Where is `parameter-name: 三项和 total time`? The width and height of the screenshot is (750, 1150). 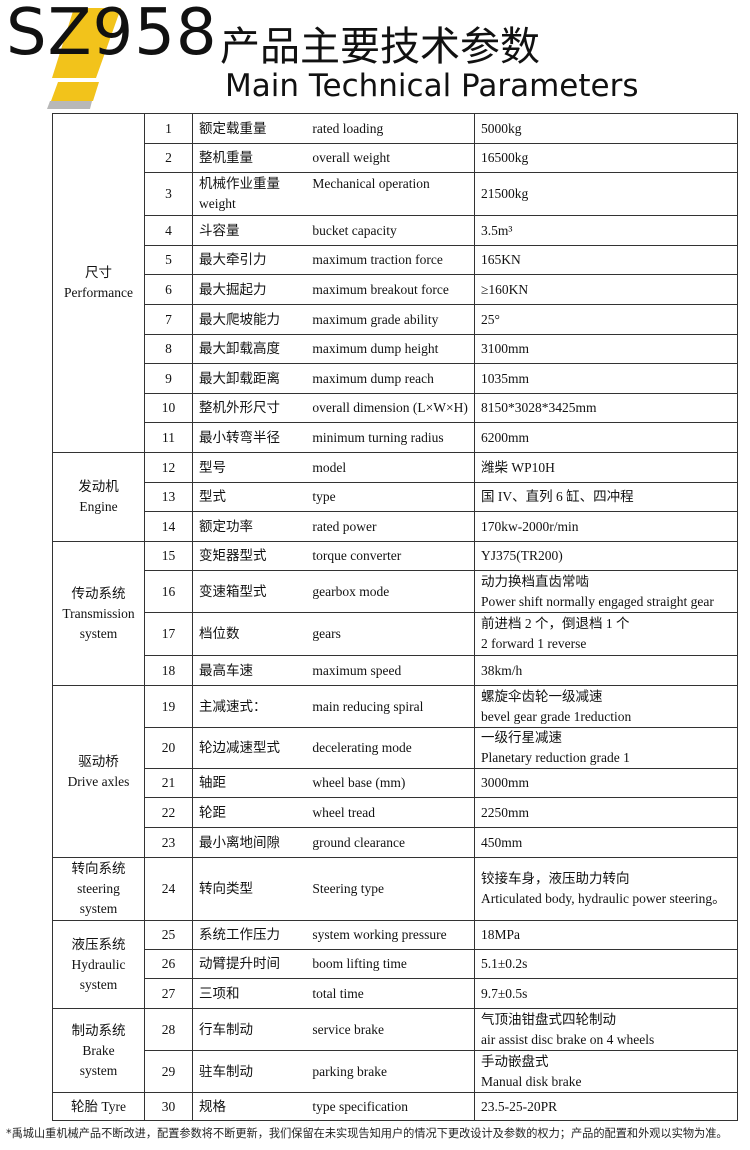
parameter-name: 三项和 total time is located at coordinates (333, 993).